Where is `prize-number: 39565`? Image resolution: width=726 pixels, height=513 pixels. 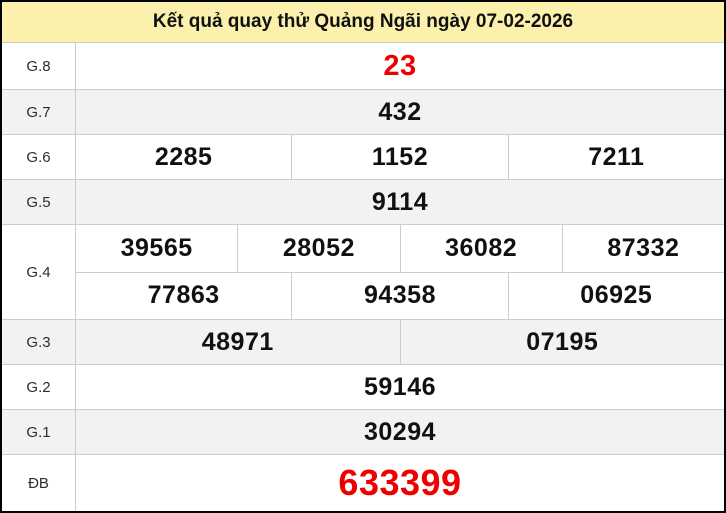 prize-number: 39565 is located at coordinates (156, 247).